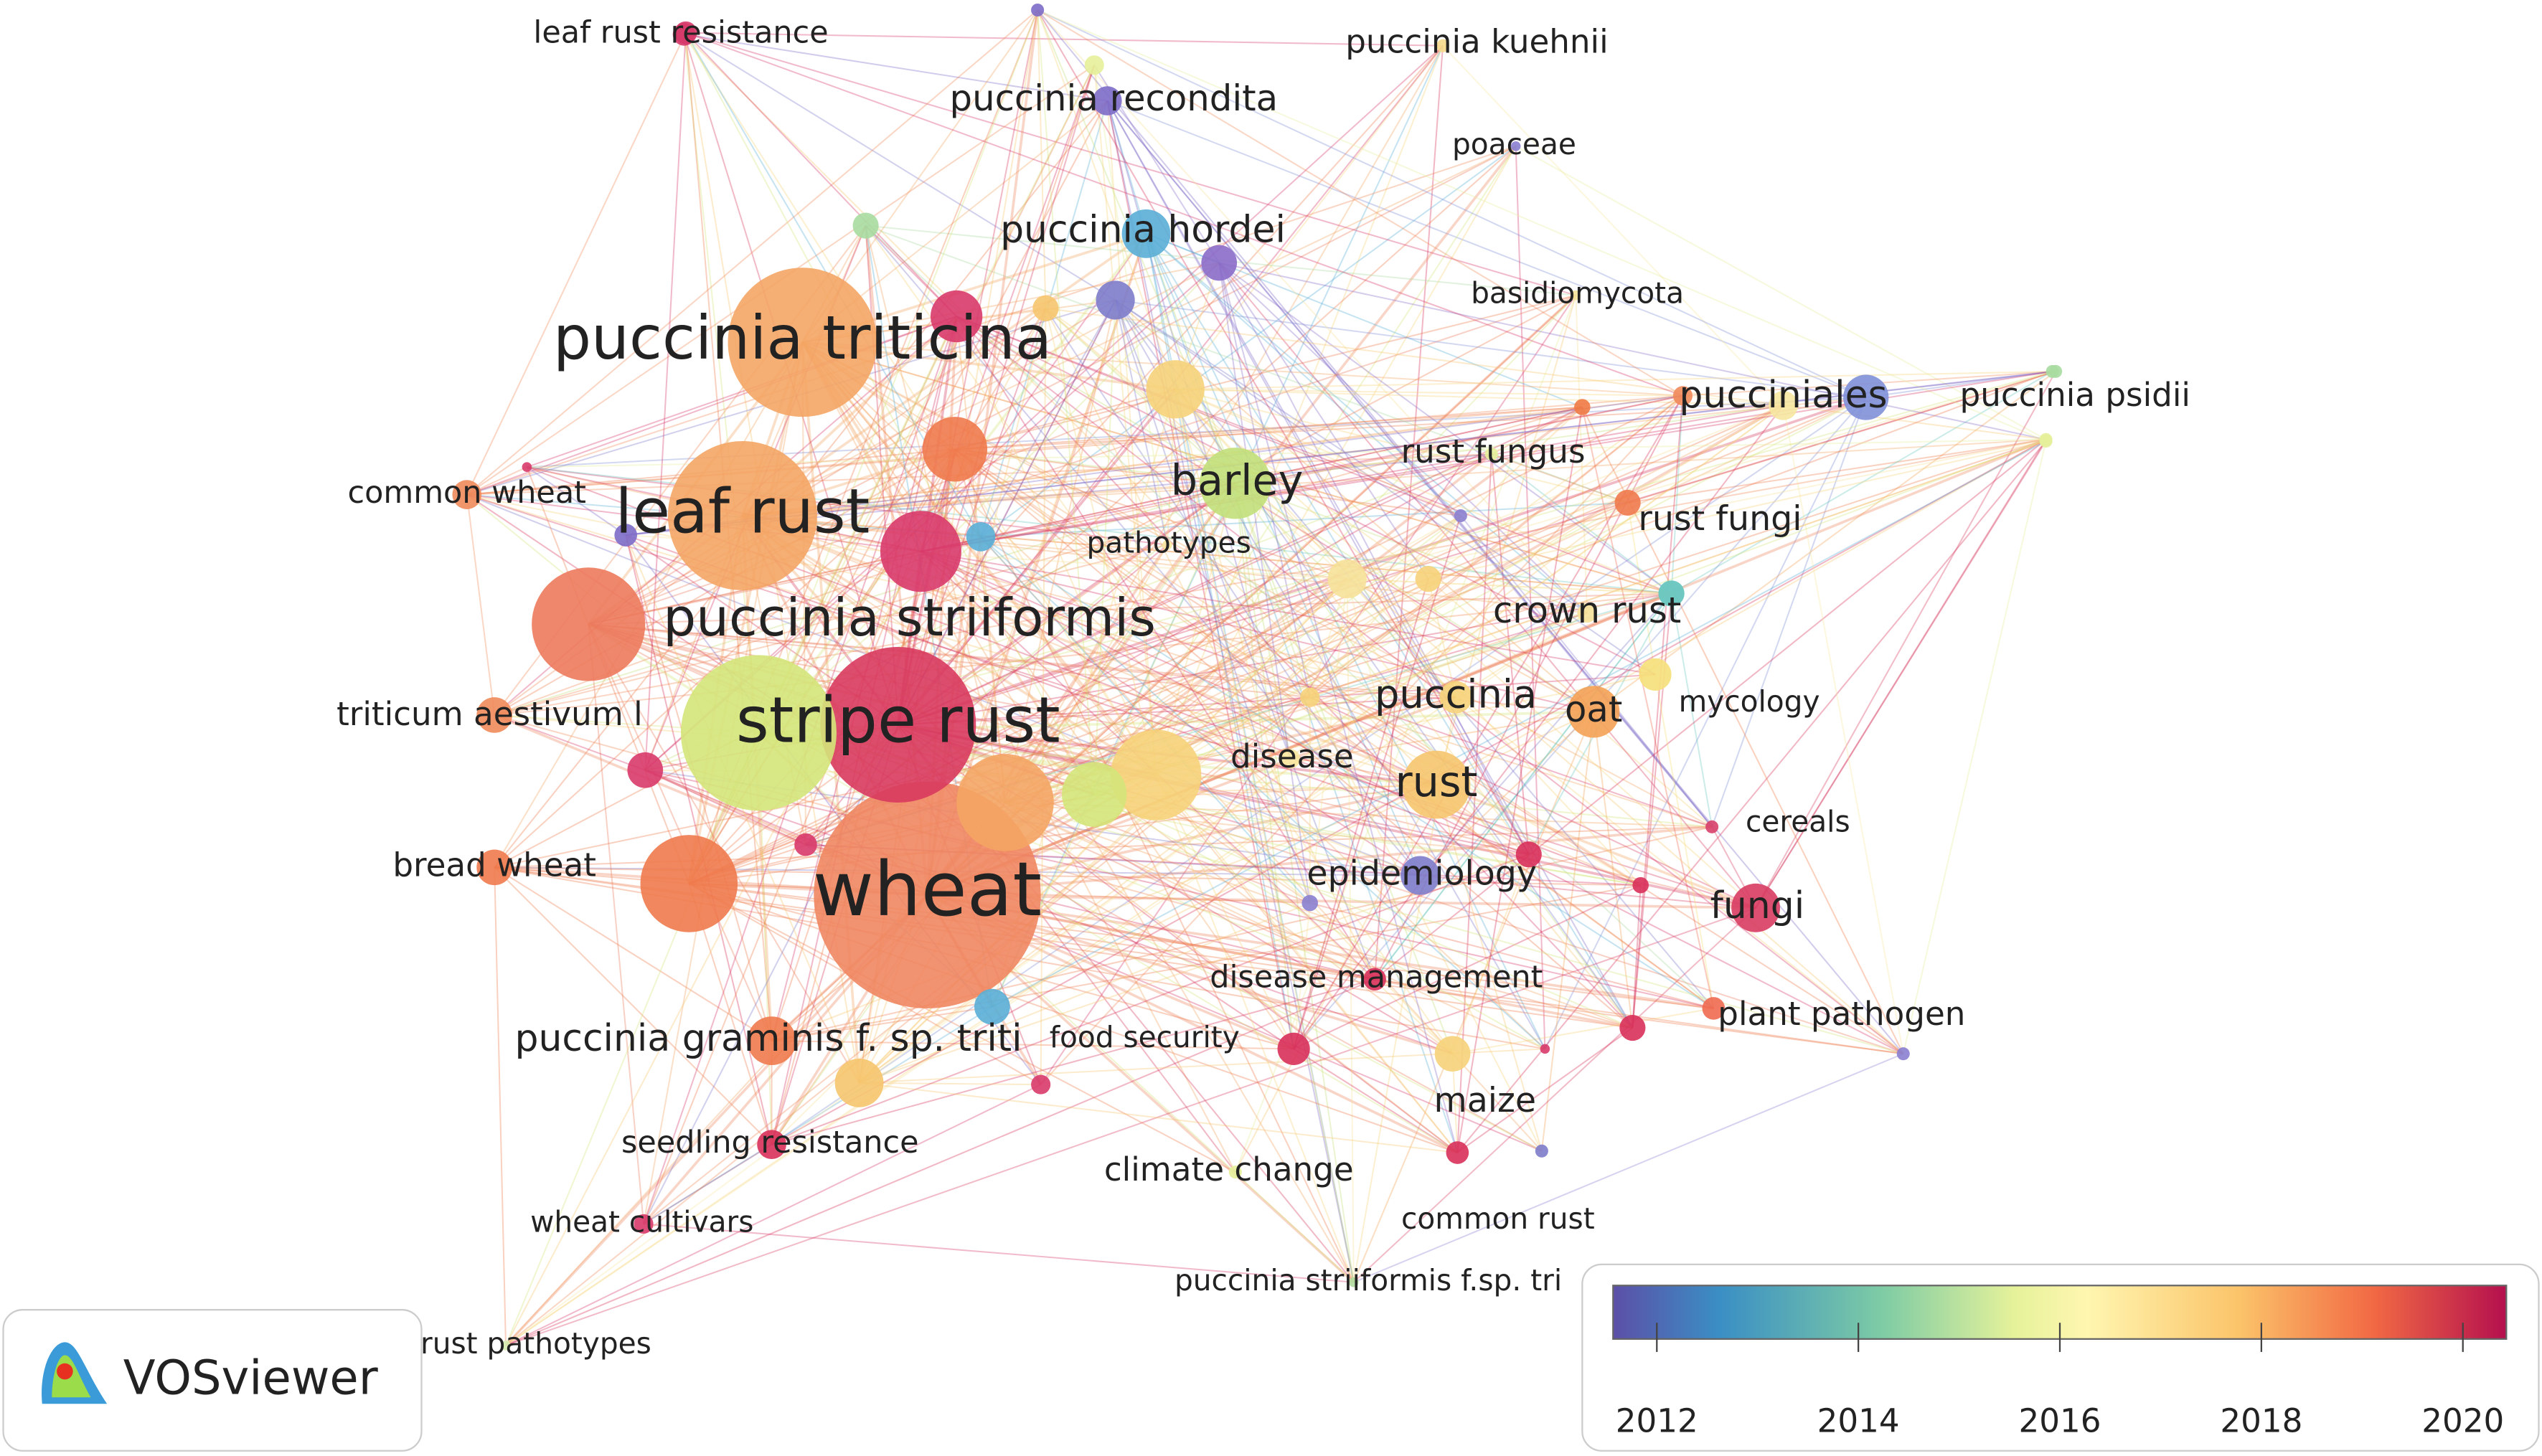 The image size is (2542, 1456). I want to click on legend-tick-label: 2018, so click(2261, 1420).